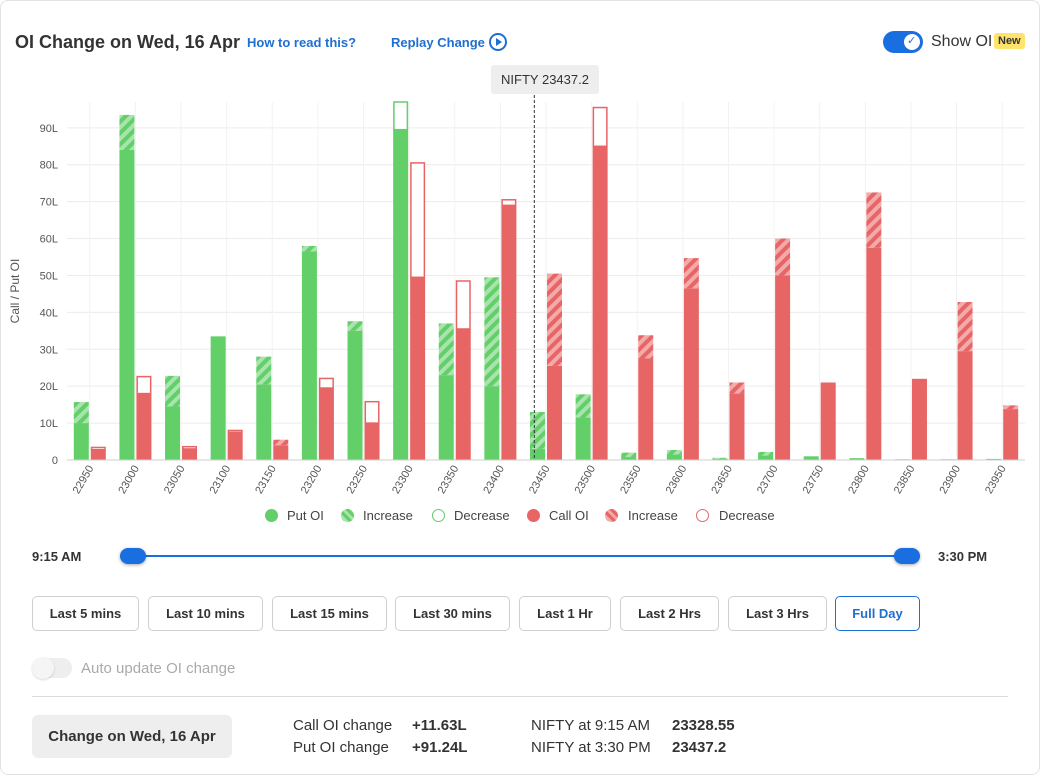 This screenshot has height=775, width=1040. I want to click on call-oi-change-label: Call OI change, so click(343, 725).